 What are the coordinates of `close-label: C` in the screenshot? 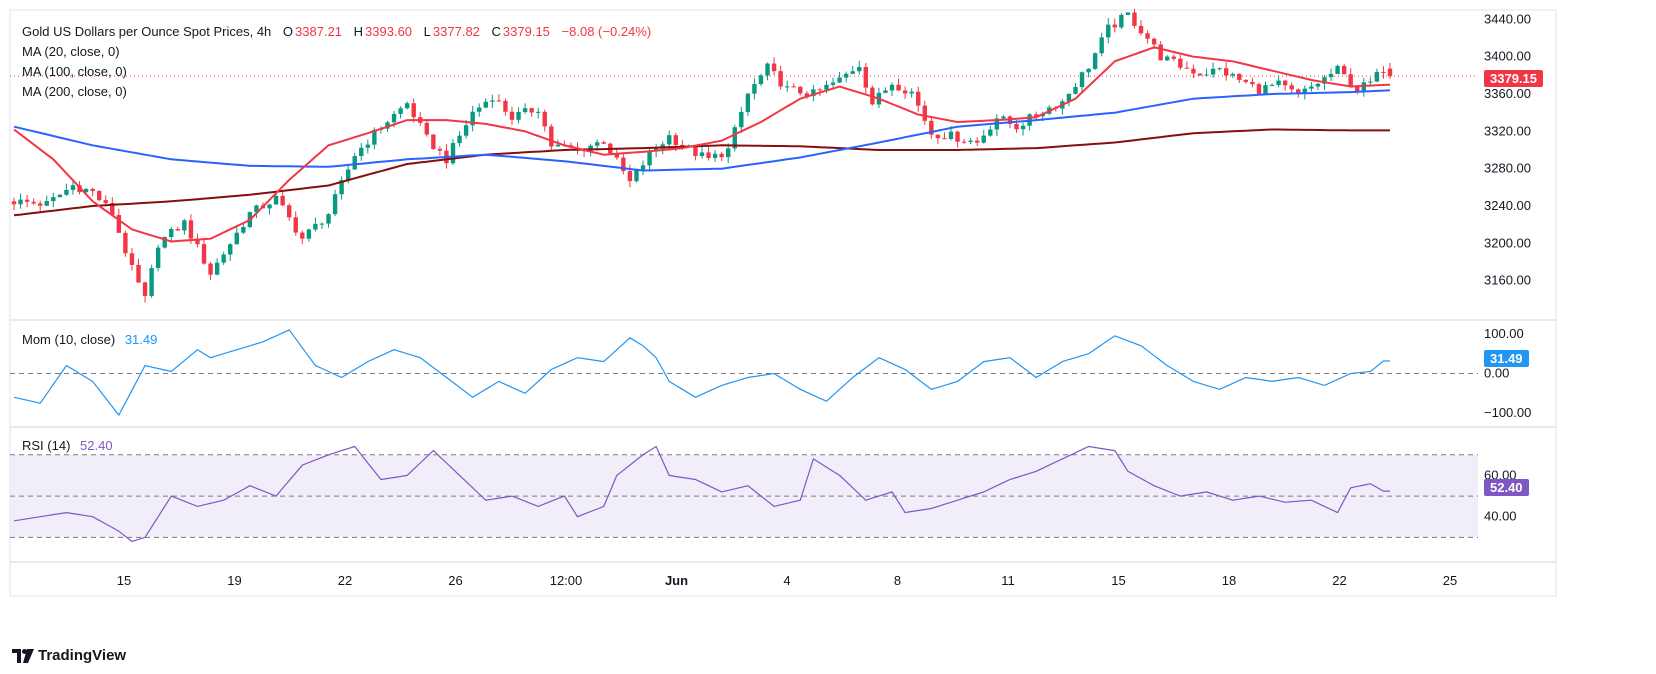 It's located at (496, 31).